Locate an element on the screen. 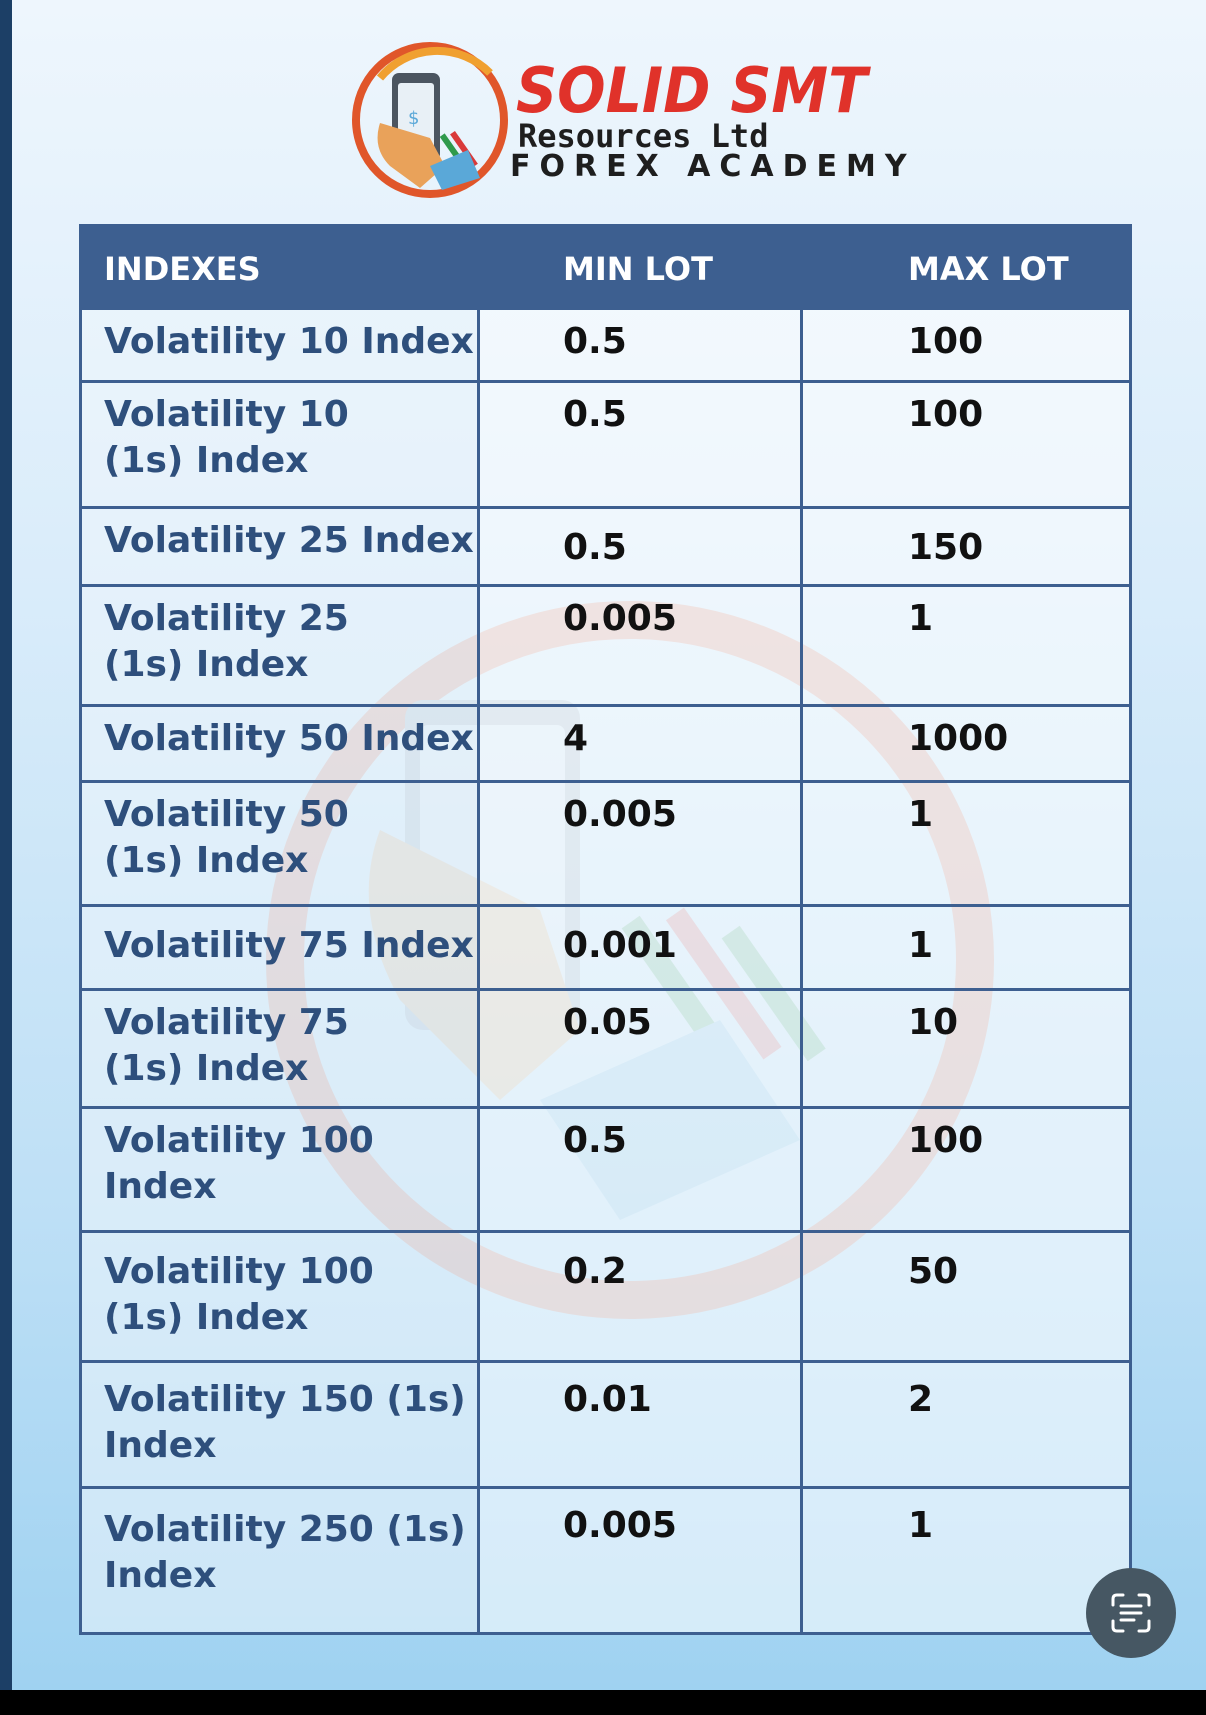 Image resolution: width=1206 pixels, height=1715 pixels. max-lot: 150 is located at coordinates (966, 546).